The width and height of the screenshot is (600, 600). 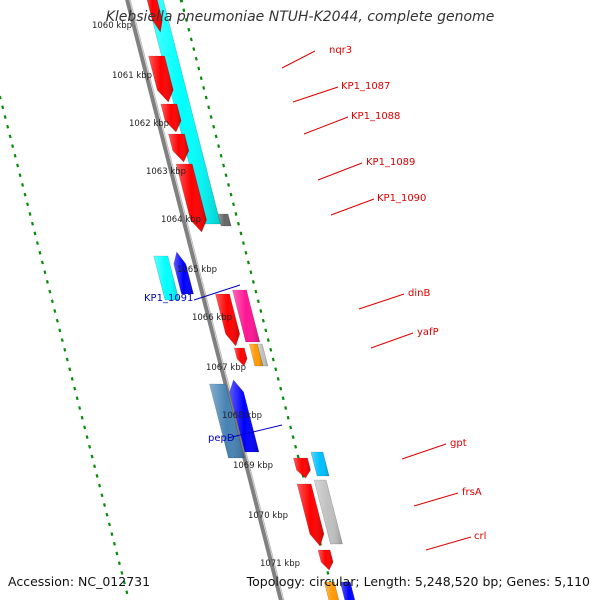 I want to click on gene-kp1-1087-arrow-shade, so click(x=161, y=79).